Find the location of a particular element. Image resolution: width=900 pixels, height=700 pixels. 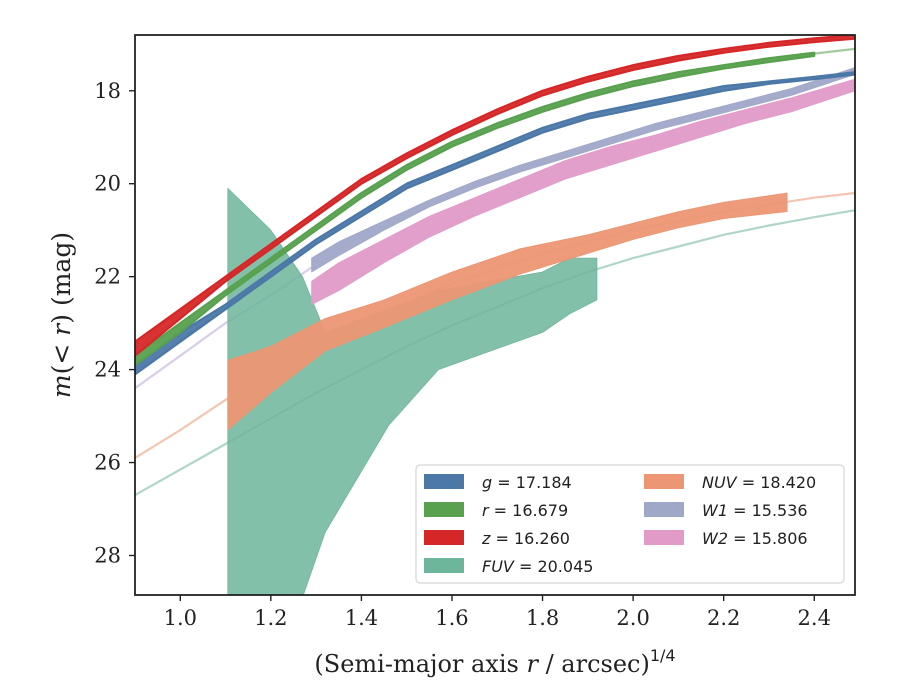

legend-swatch-w2 is located at coordinates (664, 537).